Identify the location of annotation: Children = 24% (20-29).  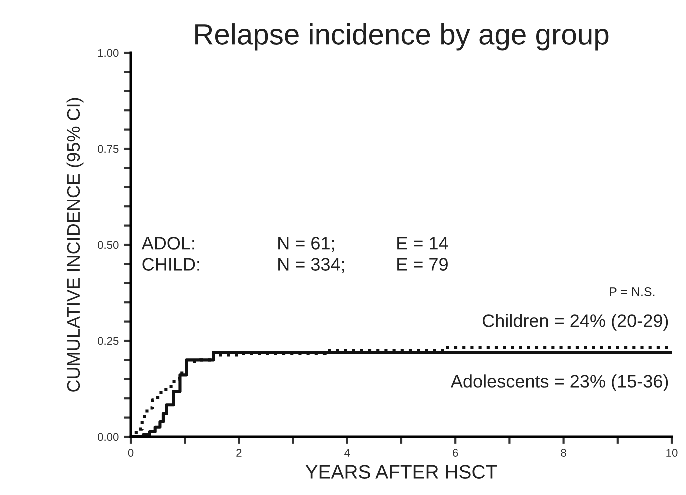
(575, 322).